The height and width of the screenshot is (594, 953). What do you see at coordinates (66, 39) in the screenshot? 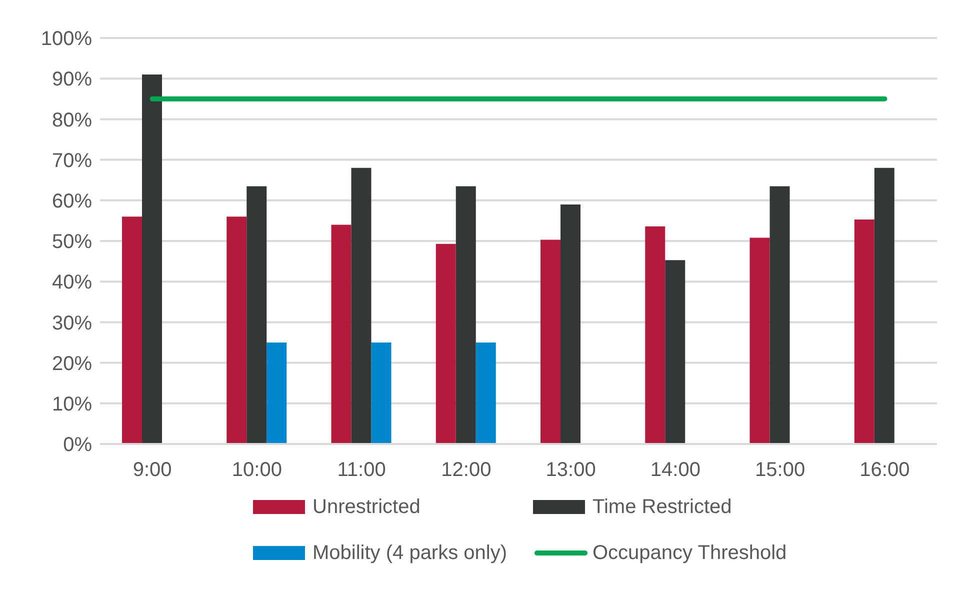
I see `y-tick-label: 100%` at bounding box center [66, 39].